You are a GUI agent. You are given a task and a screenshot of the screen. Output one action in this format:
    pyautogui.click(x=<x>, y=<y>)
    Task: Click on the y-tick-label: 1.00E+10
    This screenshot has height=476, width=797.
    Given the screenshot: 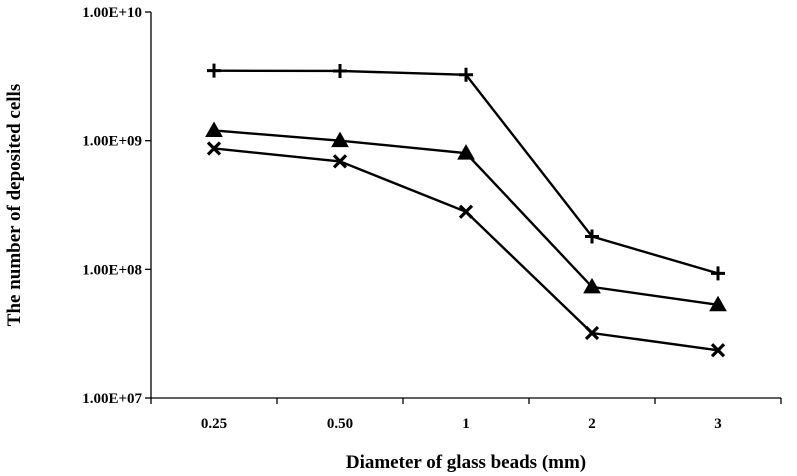 What is the action you would take?
    pyautogui.click(x=112, y=13)
    